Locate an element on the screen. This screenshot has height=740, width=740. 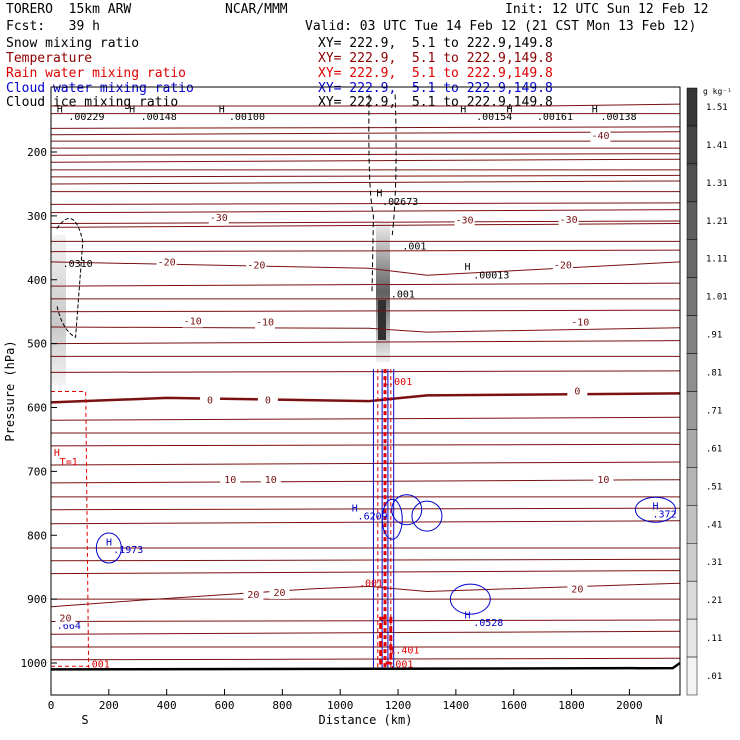
contour-label-9: .00161 is located at coordinates (555, 117).